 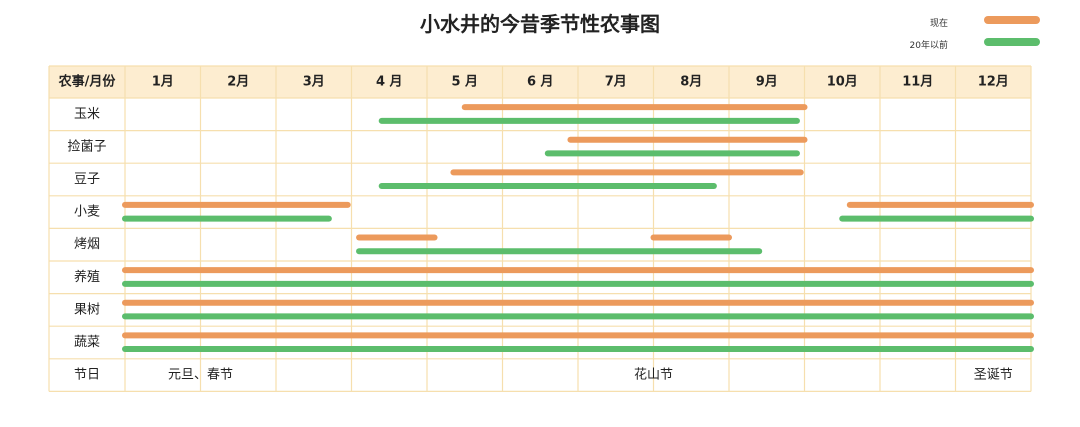 What do you see at coordinates (86, 146) in the screenshot?
I see `row-label: 捡菌子` at bounding box center [86, 146].